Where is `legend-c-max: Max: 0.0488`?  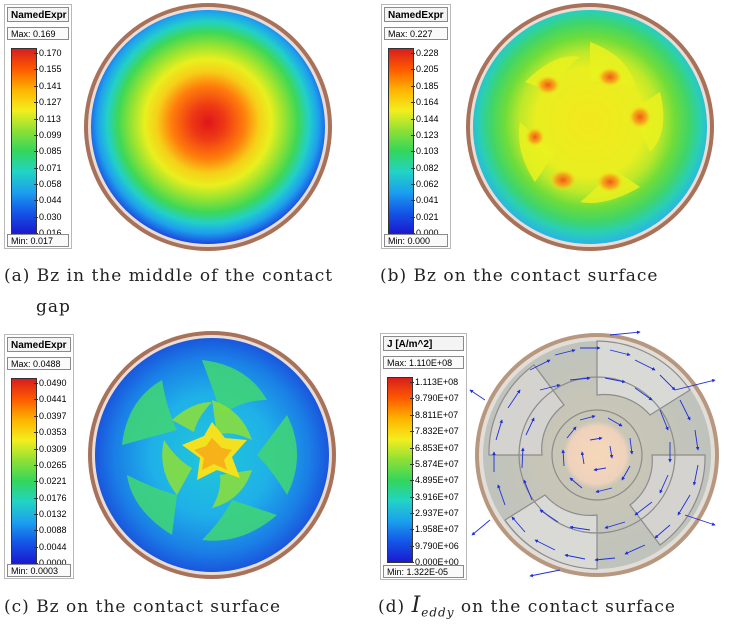
legend-c-max: Max: 0.0488 is located at coordinates (39, 363).